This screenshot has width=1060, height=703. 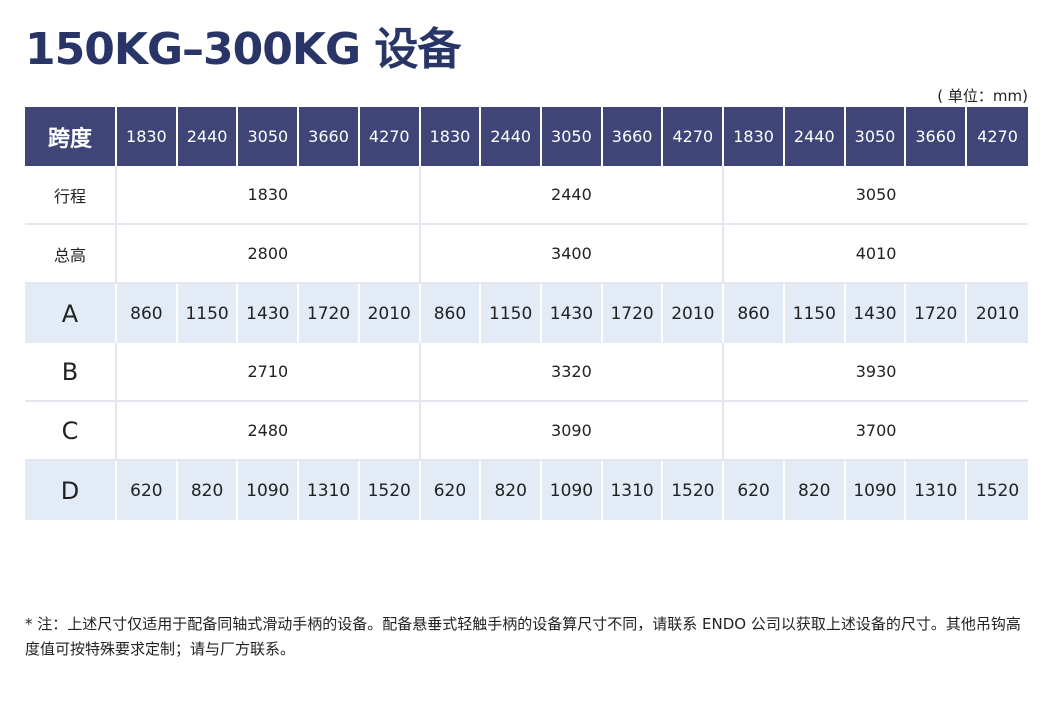 I want to click on b-value: 3320, so click(x=572, y=372).